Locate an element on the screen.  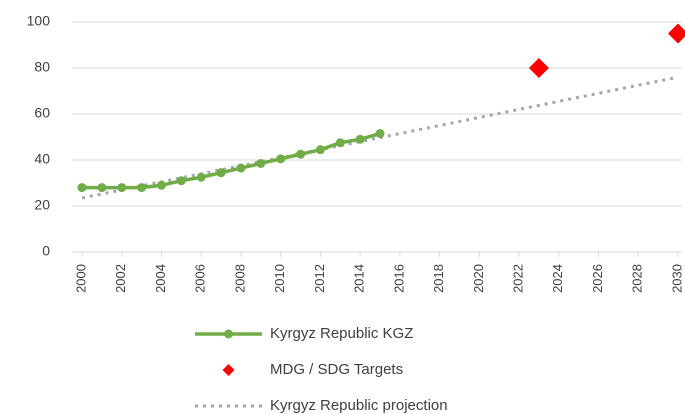
legend-label: MDG / SDG Targets is located at coordinates (336, 369).